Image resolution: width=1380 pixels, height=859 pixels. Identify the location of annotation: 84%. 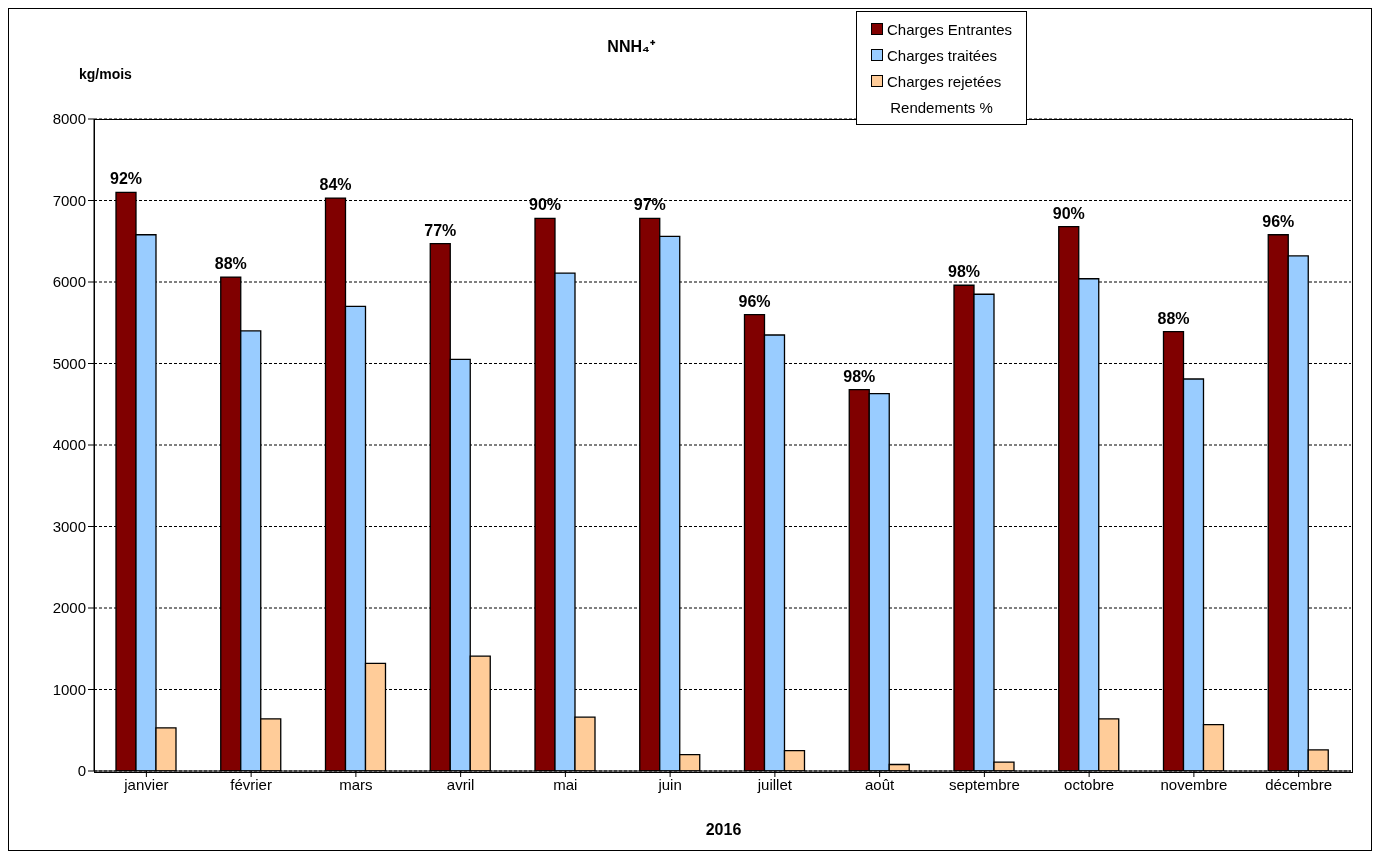
(335, 185).